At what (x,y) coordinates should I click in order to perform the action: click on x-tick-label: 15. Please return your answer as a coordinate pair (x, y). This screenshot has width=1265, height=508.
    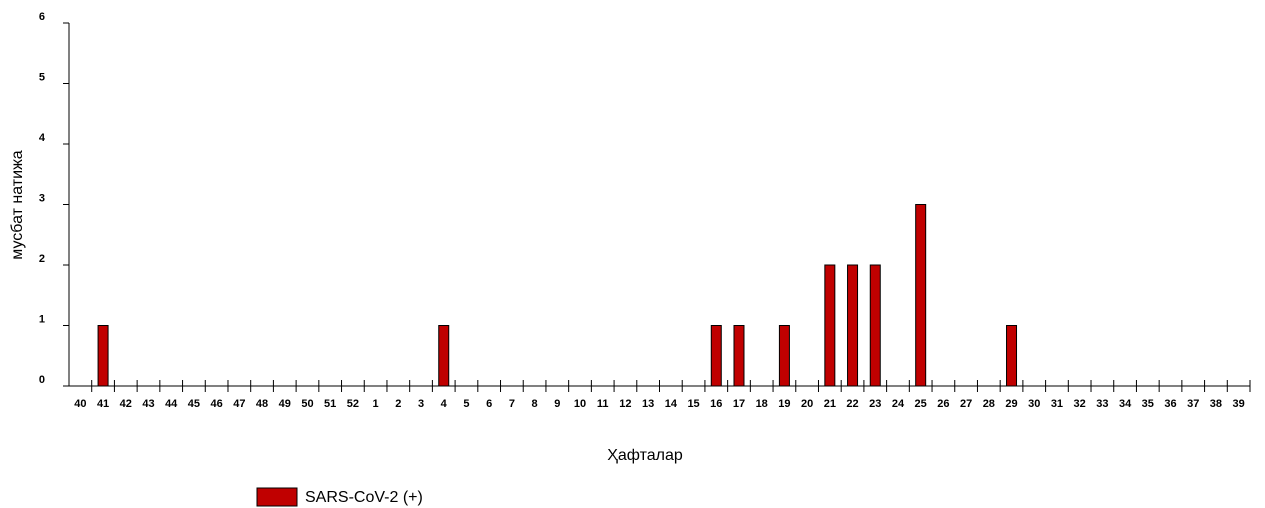
    Looking at the image, I should click on (693, 404).